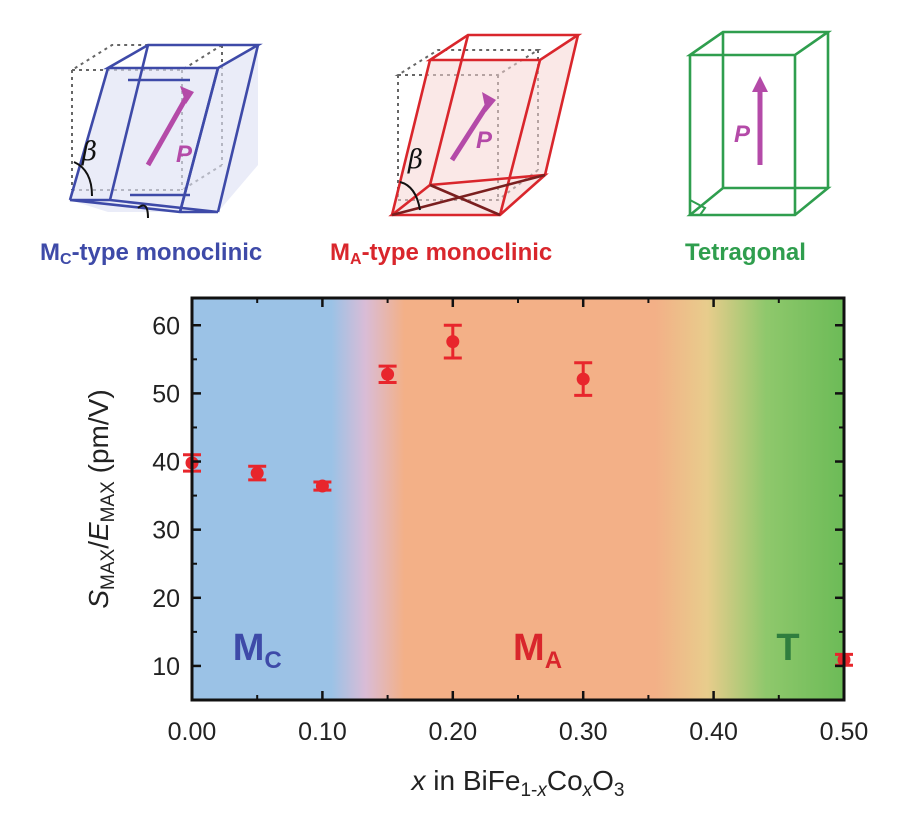  I want to click on region-label-main: T, so click(787, 648).